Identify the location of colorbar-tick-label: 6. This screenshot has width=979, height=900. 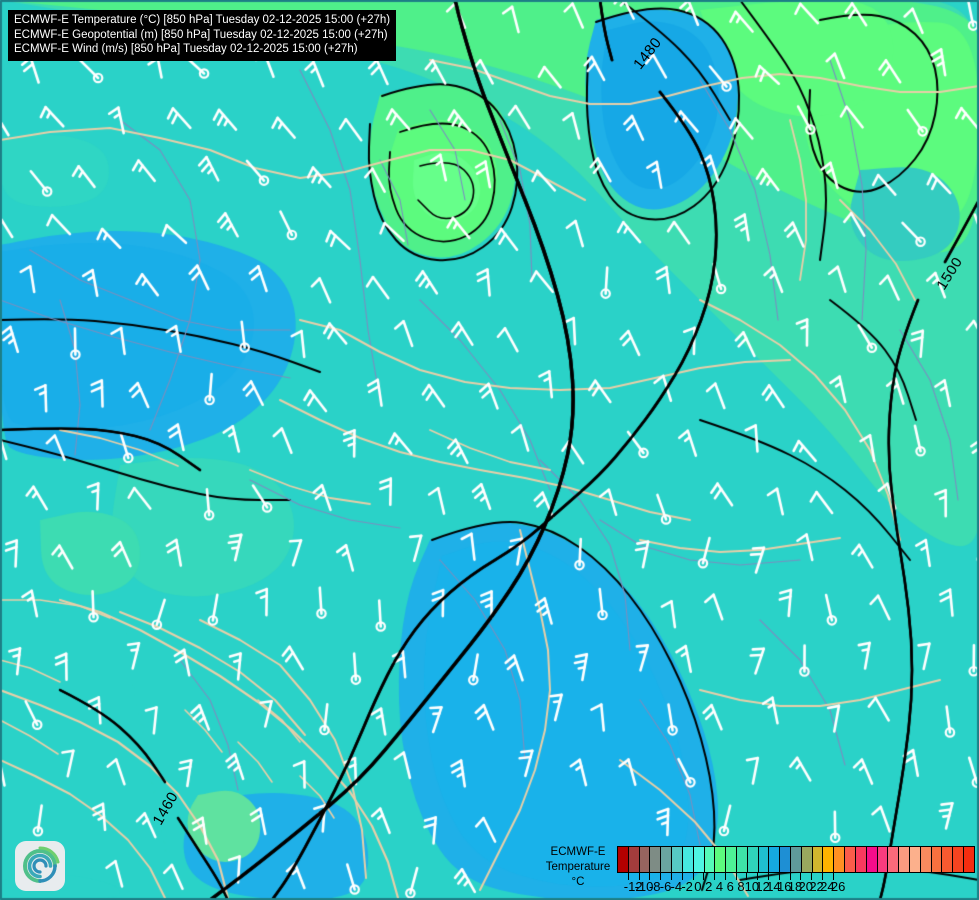
(730, 886).